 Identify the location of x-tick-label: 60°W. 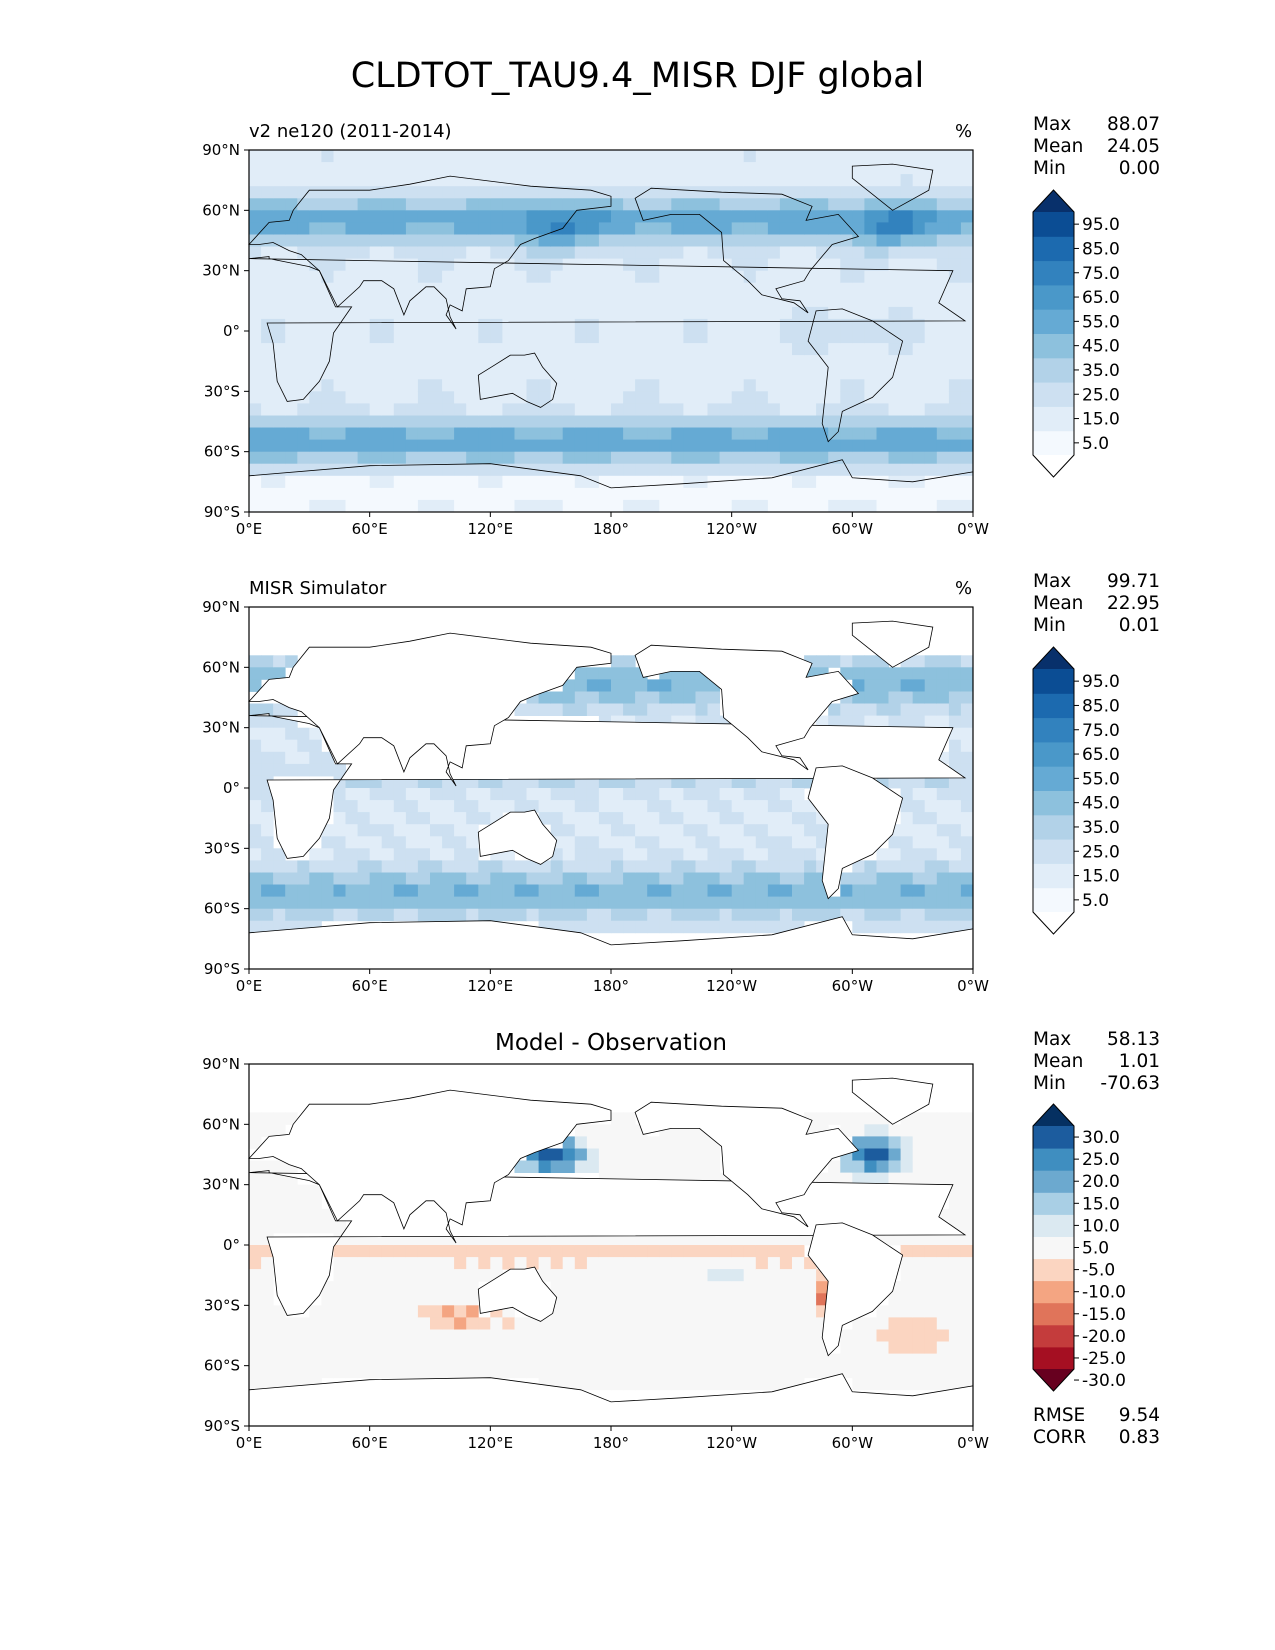
(853, 986).